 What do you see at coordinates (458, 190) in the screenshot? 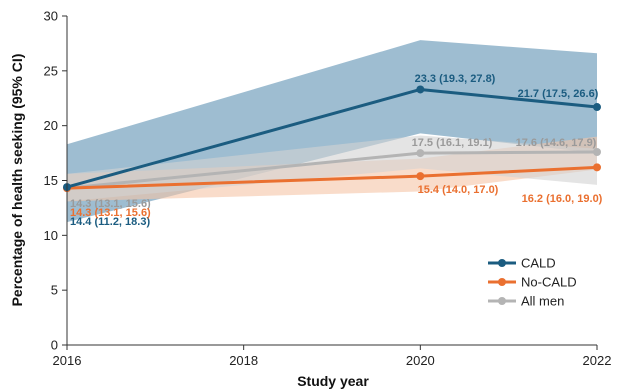
I see `data-label-no-cald: 15.4 (14.0, 17.0)` at bounding box center [458, 190].